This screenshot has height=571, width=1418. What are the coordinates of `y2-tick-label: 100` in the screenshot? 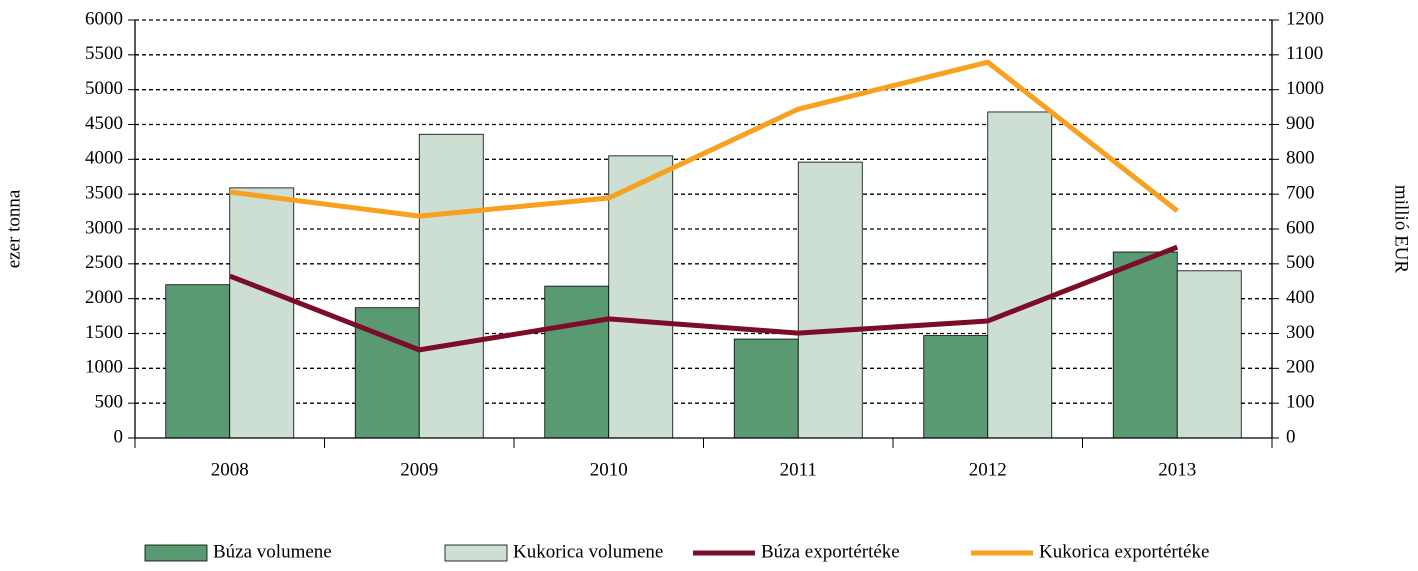 It's located at (1300, 402).